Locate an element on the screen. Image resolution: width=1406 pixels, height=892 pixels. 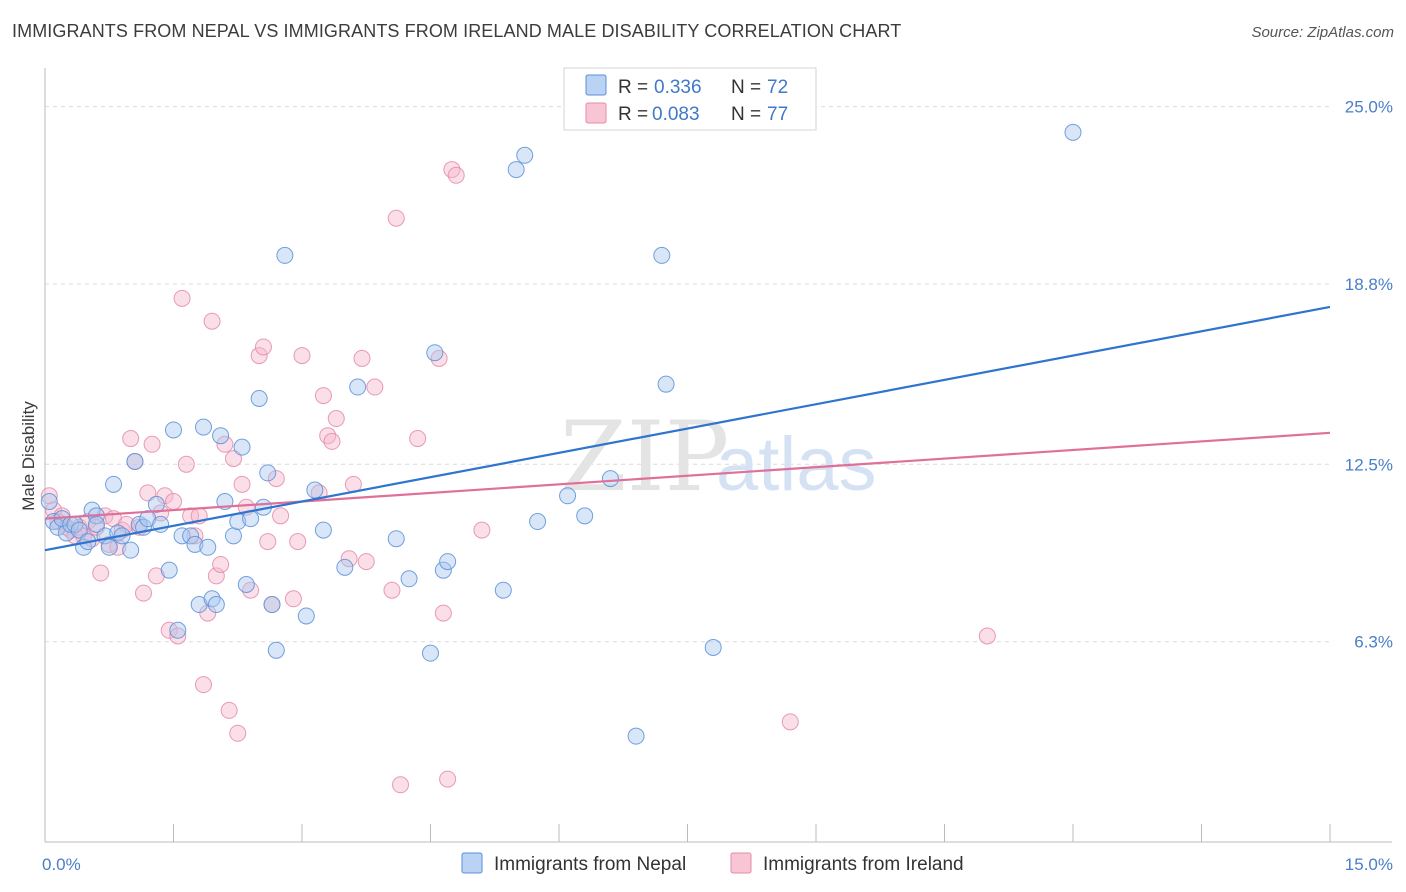
watermark-zip: ZIP is located at coordinates (644, 457).